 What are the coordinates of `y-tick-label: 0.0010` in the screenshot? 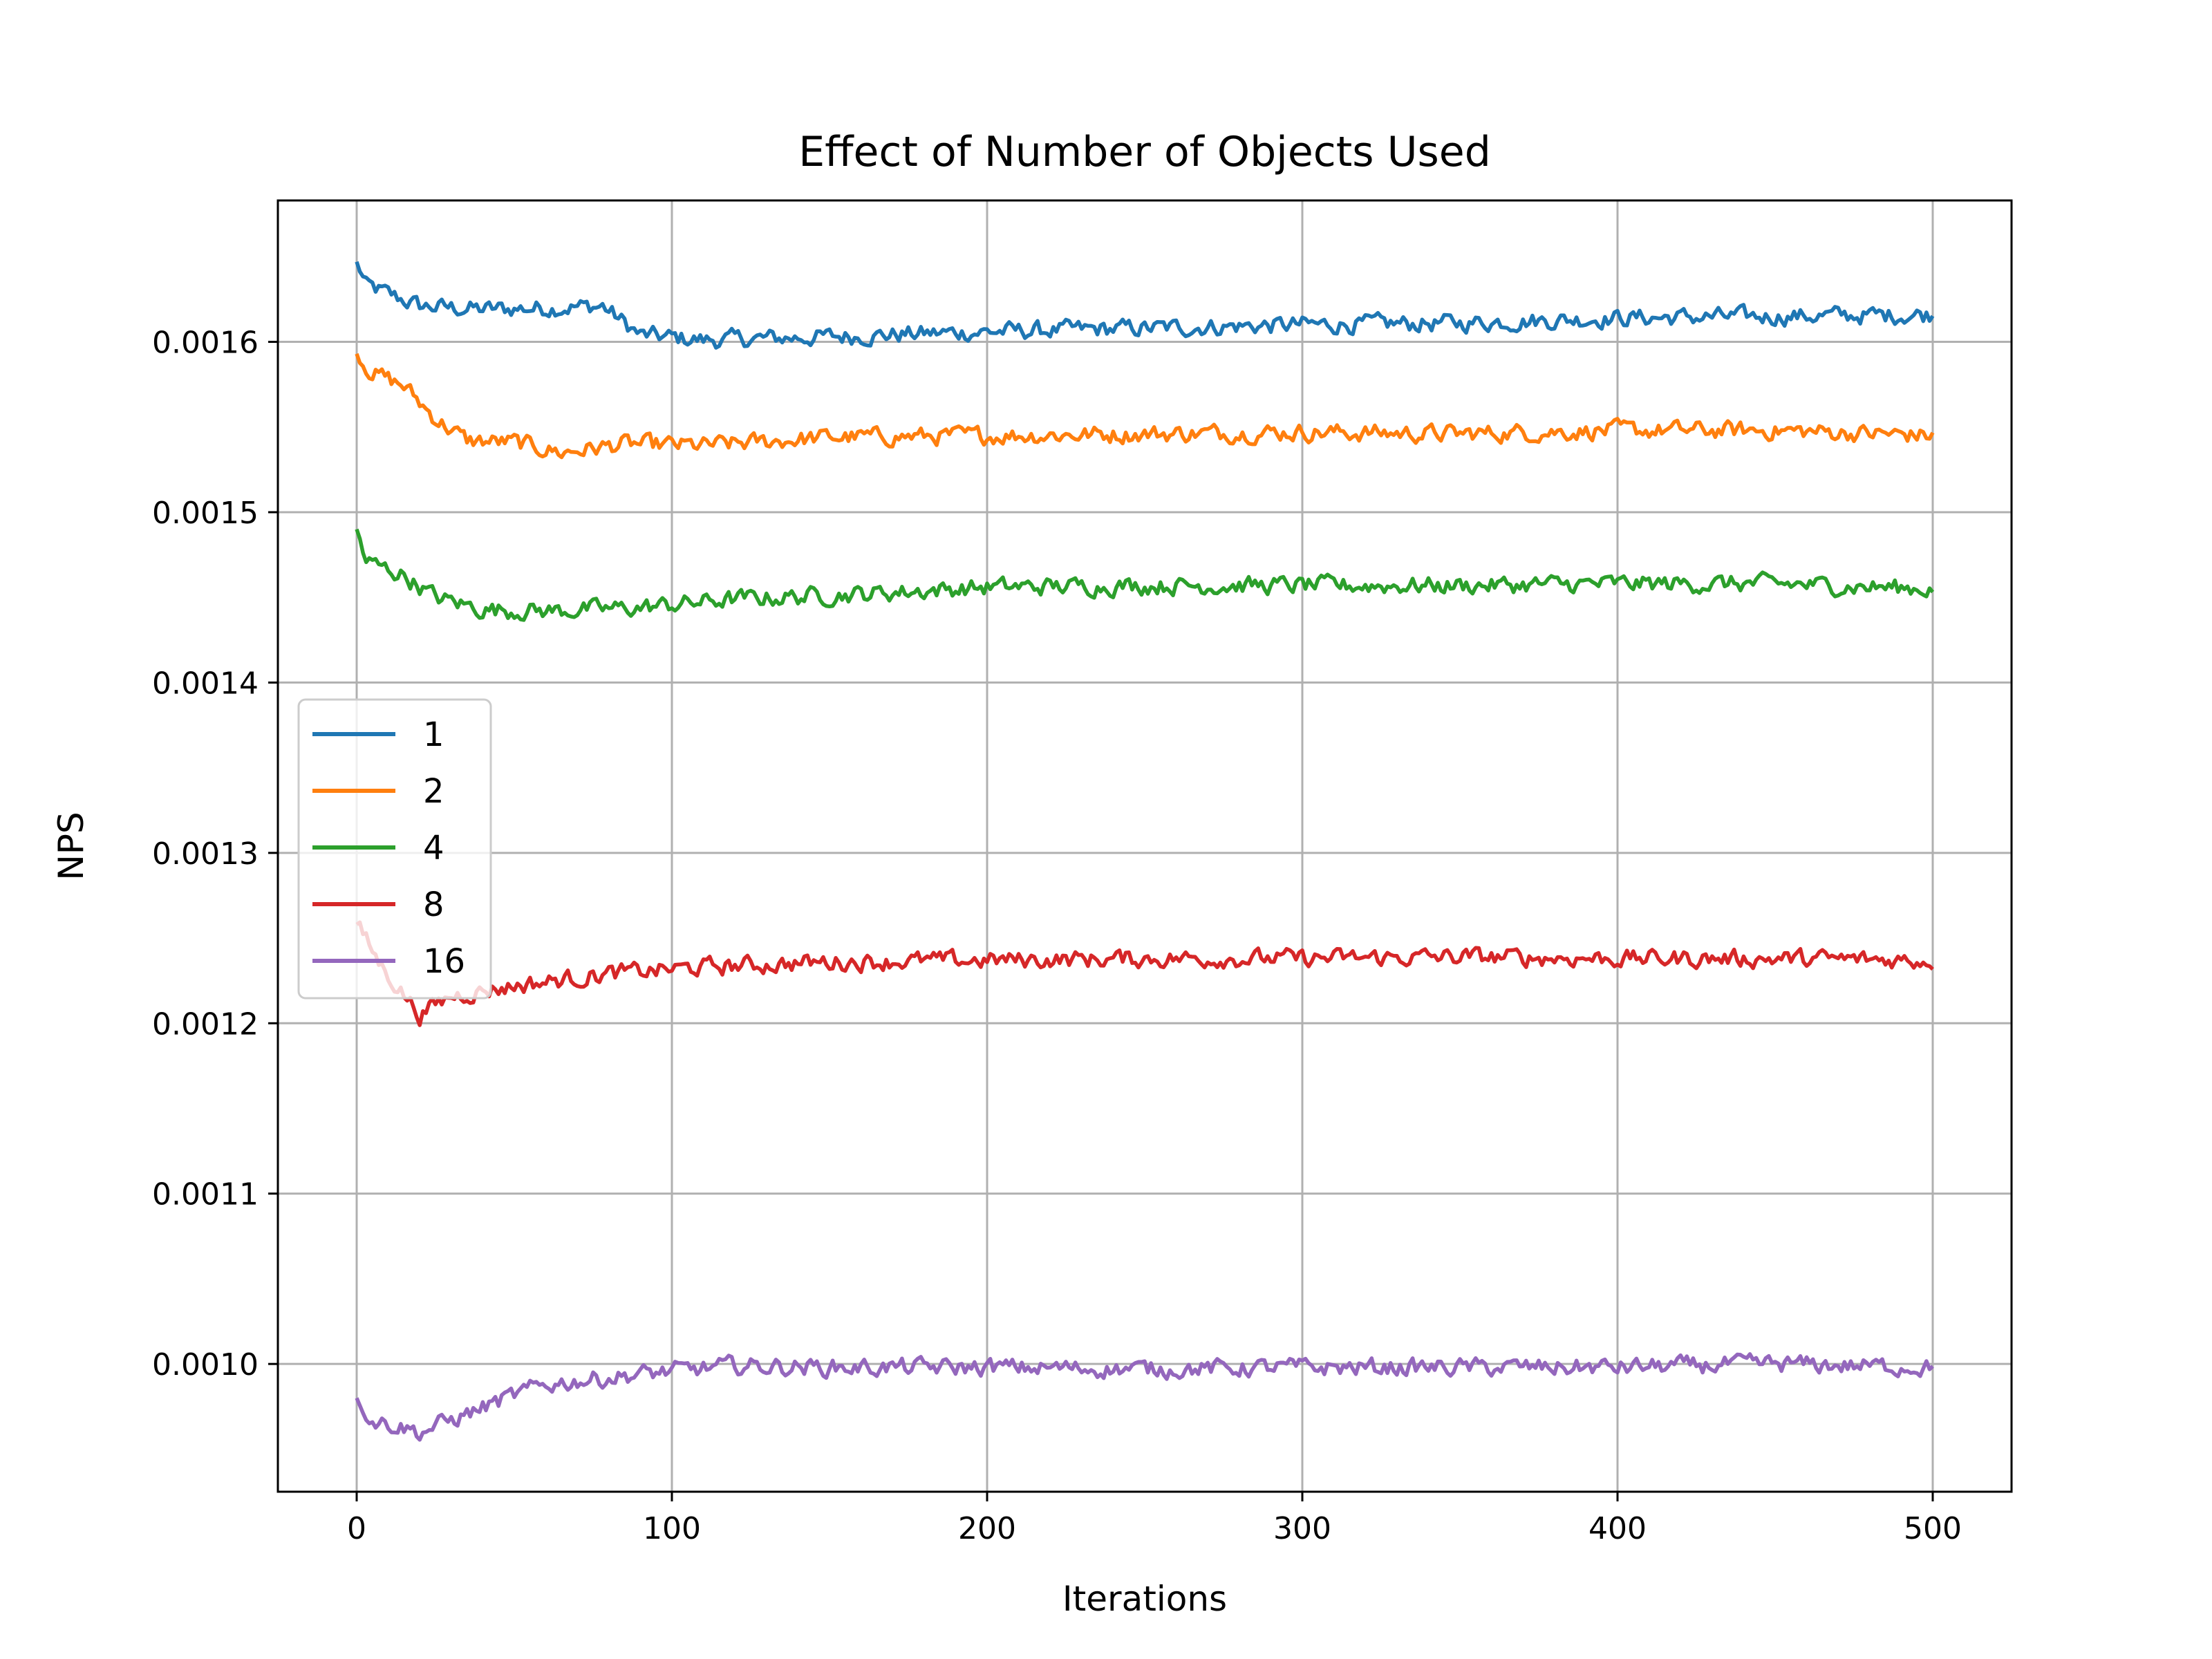 It's located at (205, 1364).